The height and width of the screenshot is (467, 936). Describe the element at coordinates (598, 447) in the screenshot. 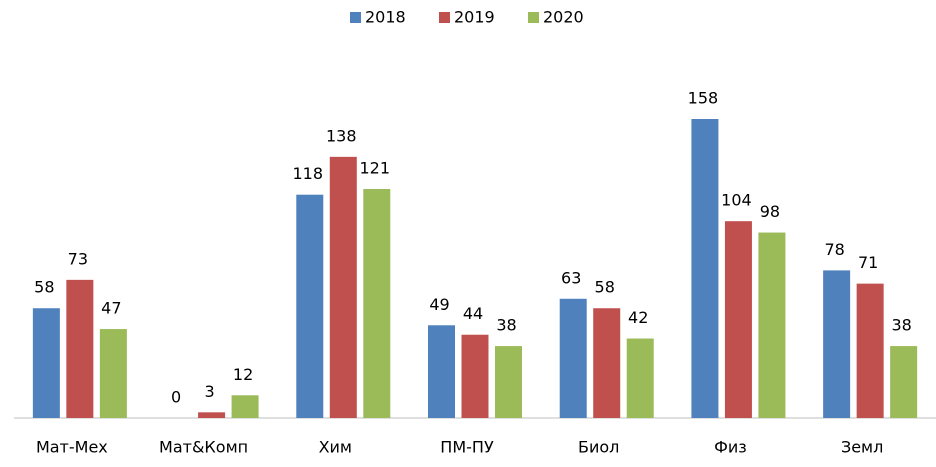

I see `x-tick-label: Биол` at that location.